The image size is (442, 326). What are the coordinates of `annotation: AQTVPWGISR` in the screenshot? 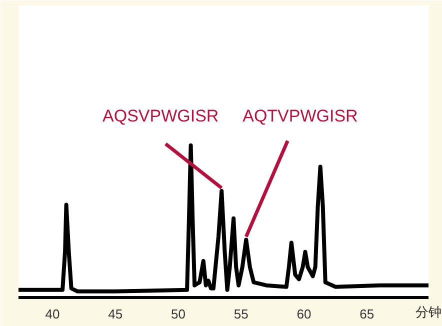 It's located at (300, 116).